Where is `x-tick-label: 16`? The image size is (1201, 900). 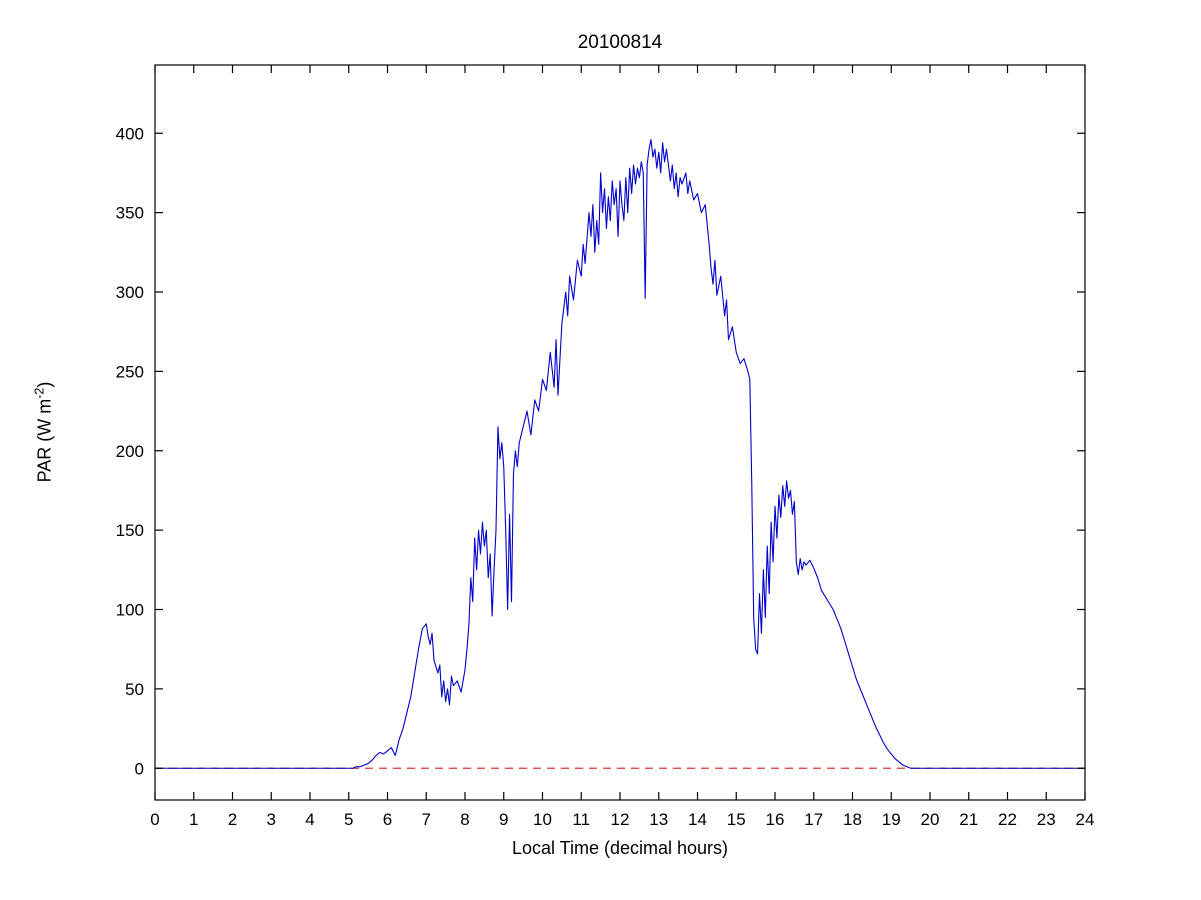 x-tick-label: 16 is located at coordinates (775, 819).